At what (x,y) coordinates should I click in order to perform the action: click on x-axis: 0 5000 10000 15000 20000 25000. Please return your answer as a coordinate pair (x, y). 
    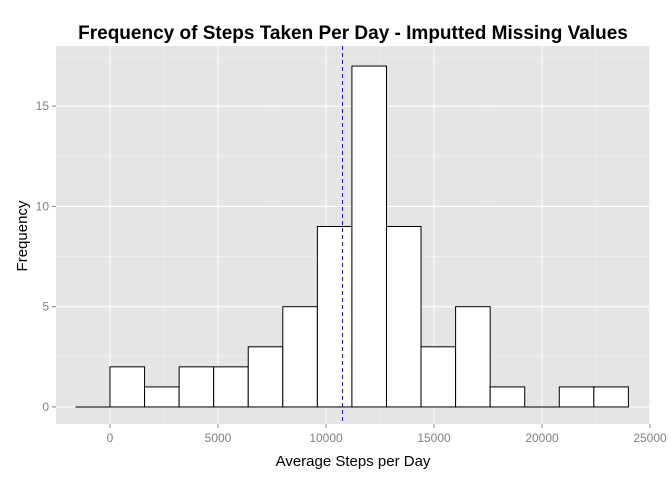
    Looking at the image, I should click on (387, 434).